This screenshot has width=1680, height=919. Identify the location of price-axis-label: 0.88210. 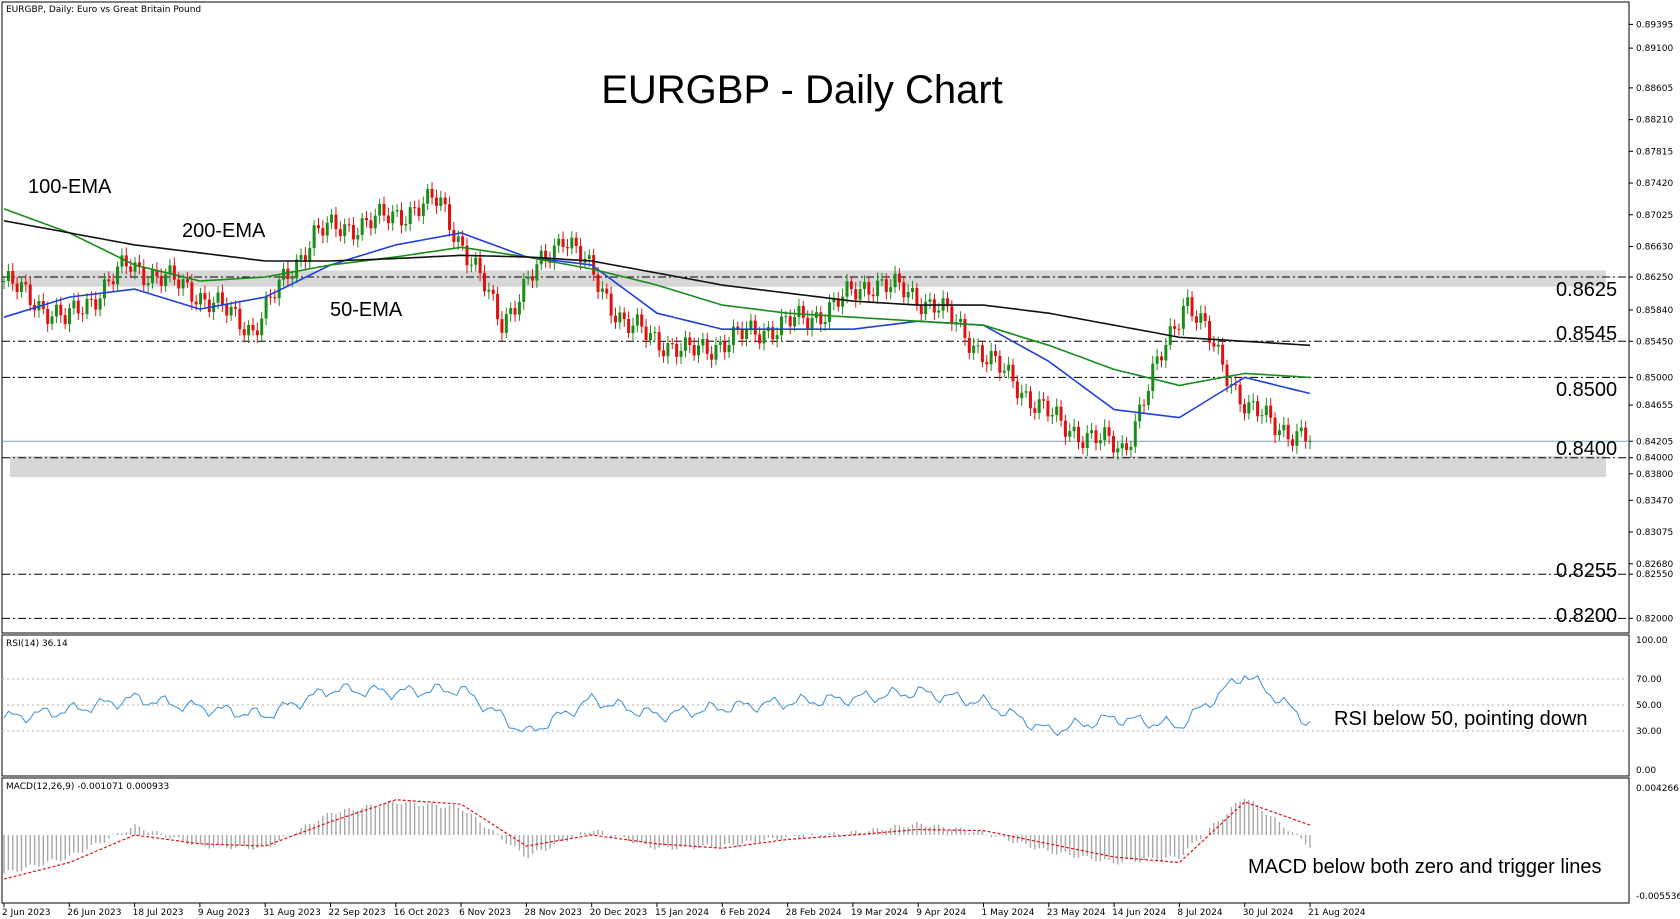
(1654, 121).